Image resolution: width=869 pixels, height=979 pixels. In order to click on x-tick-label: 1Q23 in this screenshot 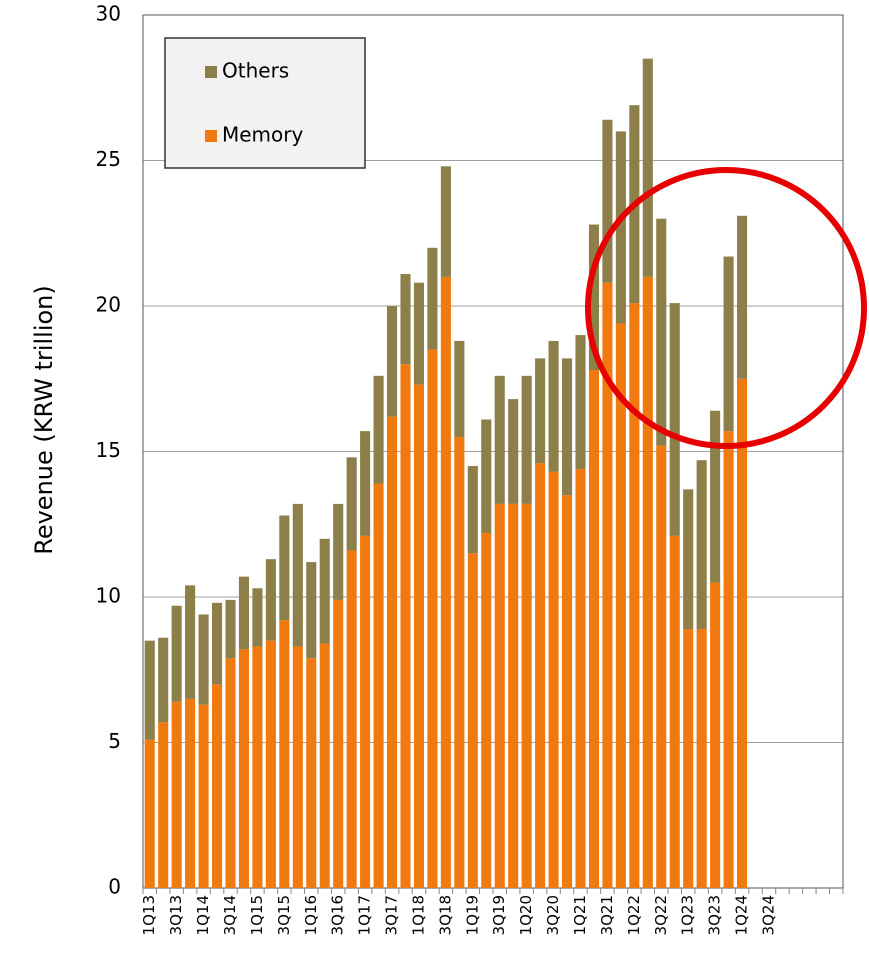, I will do `click(688, 915)`.